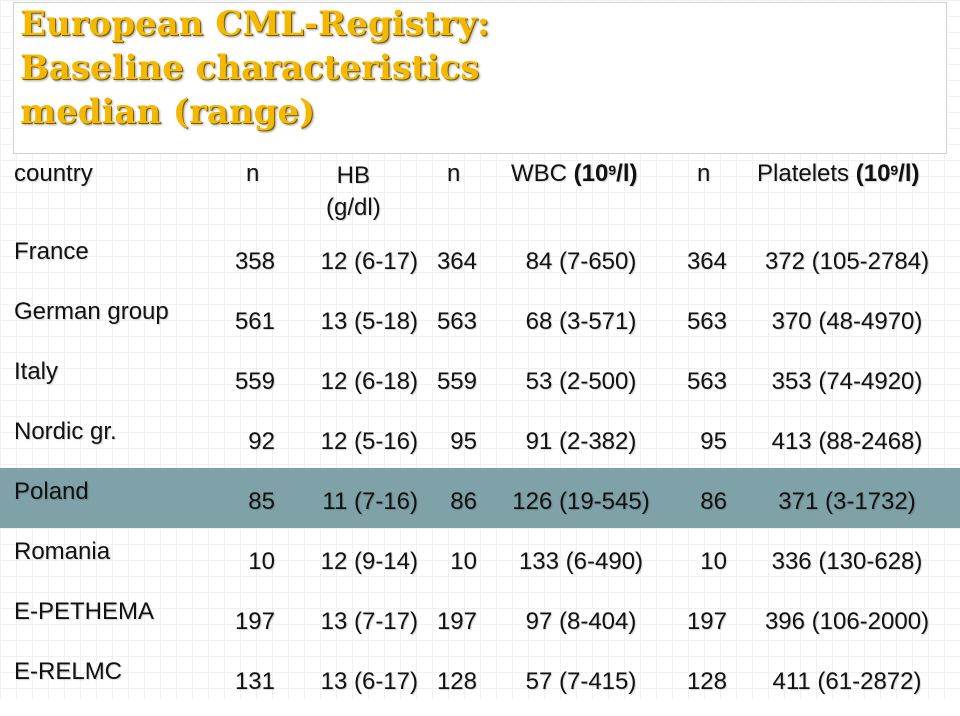 This screenshot has height=716, width=960. What do you see at coordinates (261, 441) in the screenshot?
I see `n-hb-cell: 92` at bounding box center [261, 441].